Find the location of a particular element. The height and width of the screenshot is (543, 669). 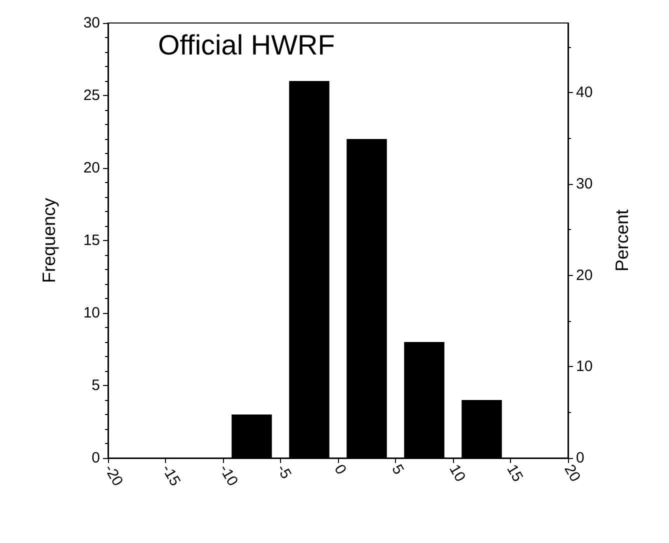

x-tick-label: 10 is located at coordinates (457, 473).